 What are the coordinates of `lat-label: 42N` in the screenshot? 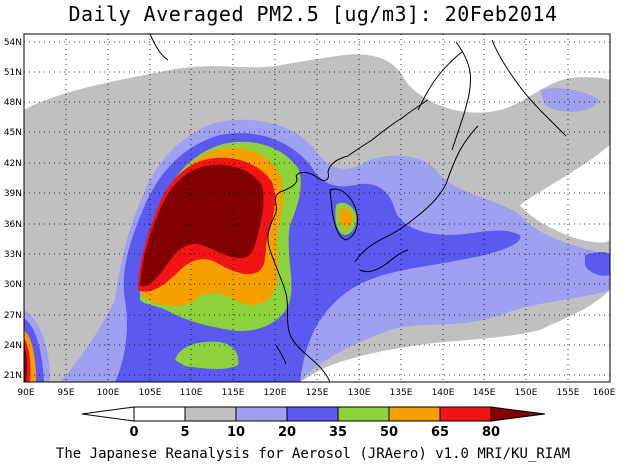 It's located at (13, 164).